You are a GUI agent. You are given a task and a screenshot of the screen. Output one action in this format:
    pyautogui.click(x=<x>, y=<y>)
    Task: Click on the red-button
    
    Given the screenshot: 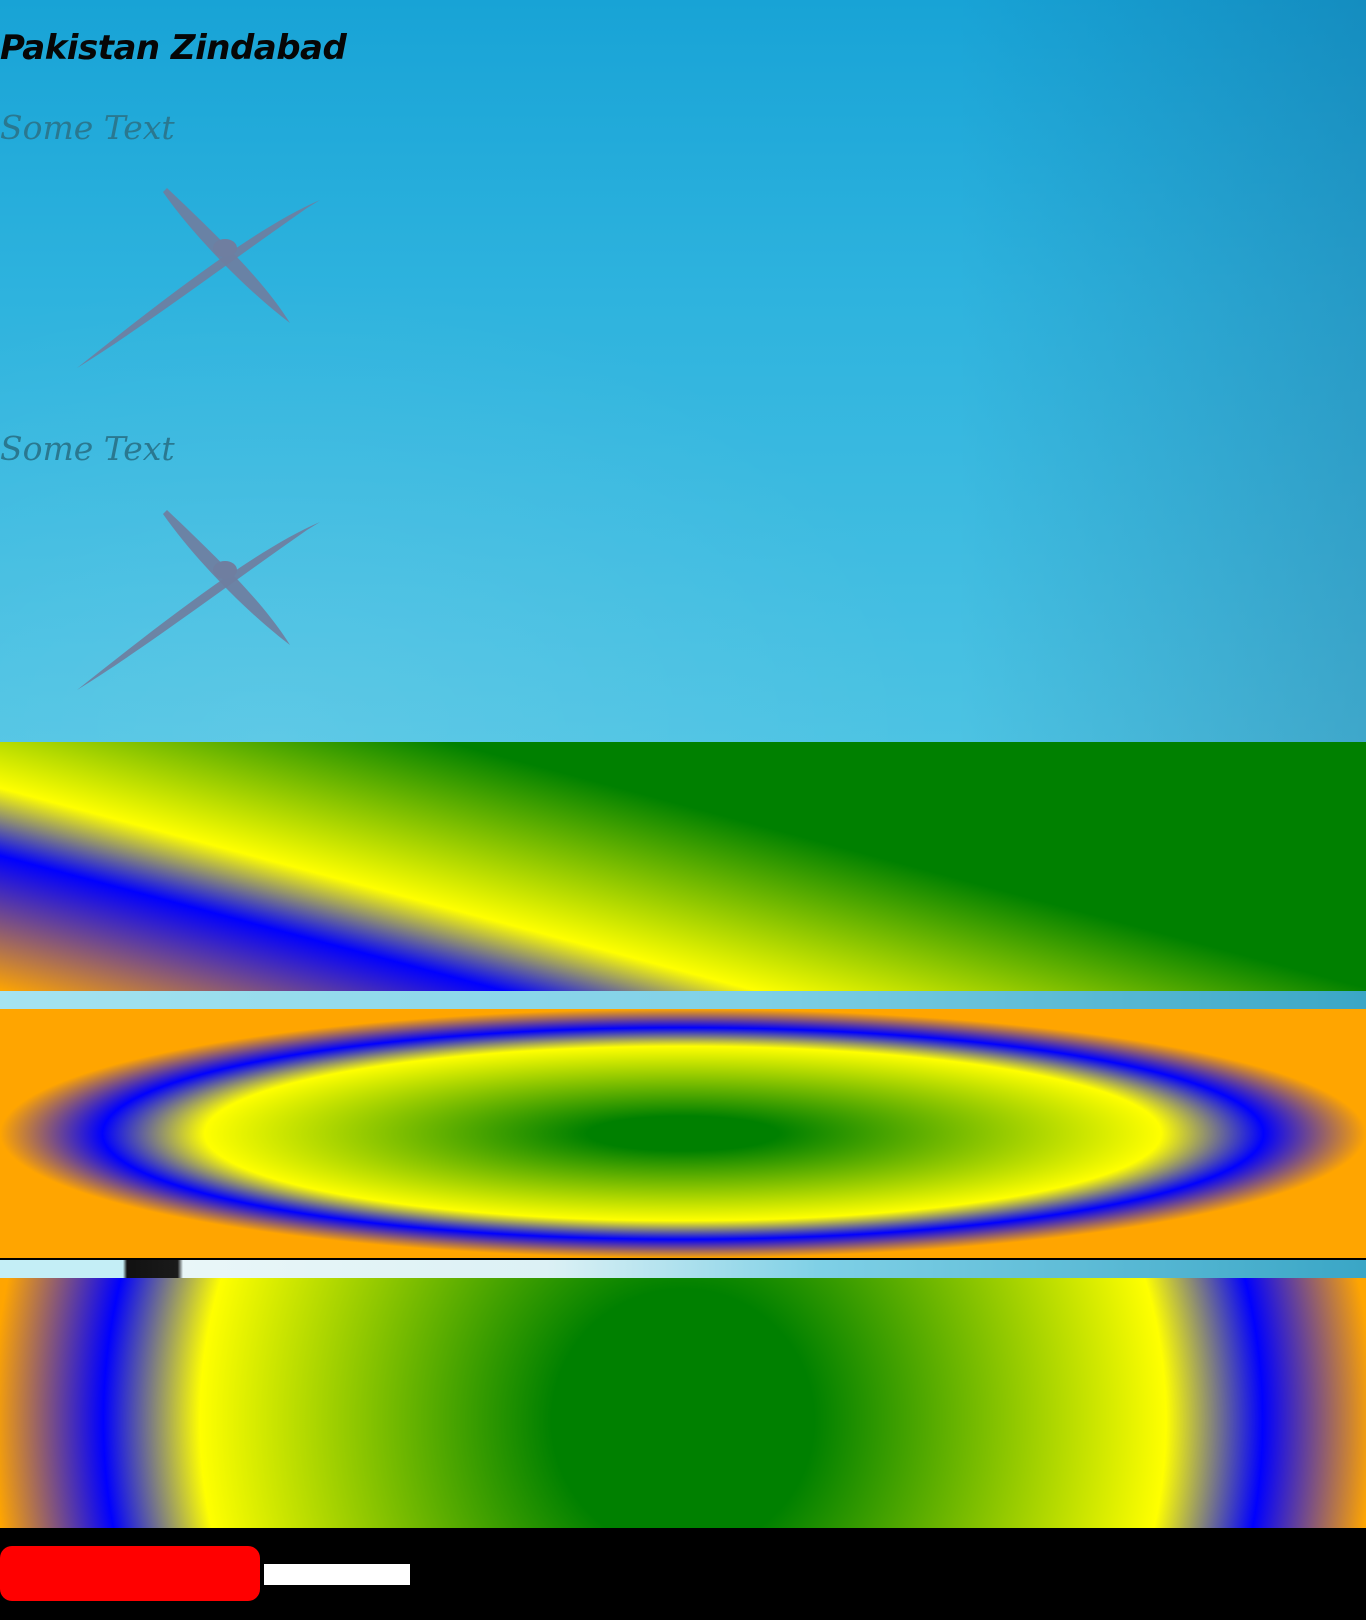 What is the action you would take?
    pyautogui.click(x=130, y=1573)
    